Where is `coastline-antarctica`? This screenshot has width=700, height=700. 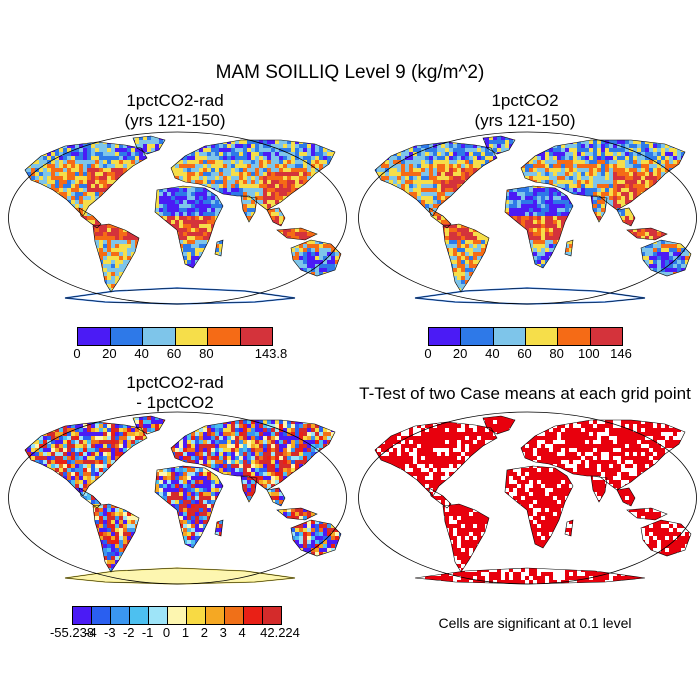
coastline-antarctica is located at coordinates (180, 576).